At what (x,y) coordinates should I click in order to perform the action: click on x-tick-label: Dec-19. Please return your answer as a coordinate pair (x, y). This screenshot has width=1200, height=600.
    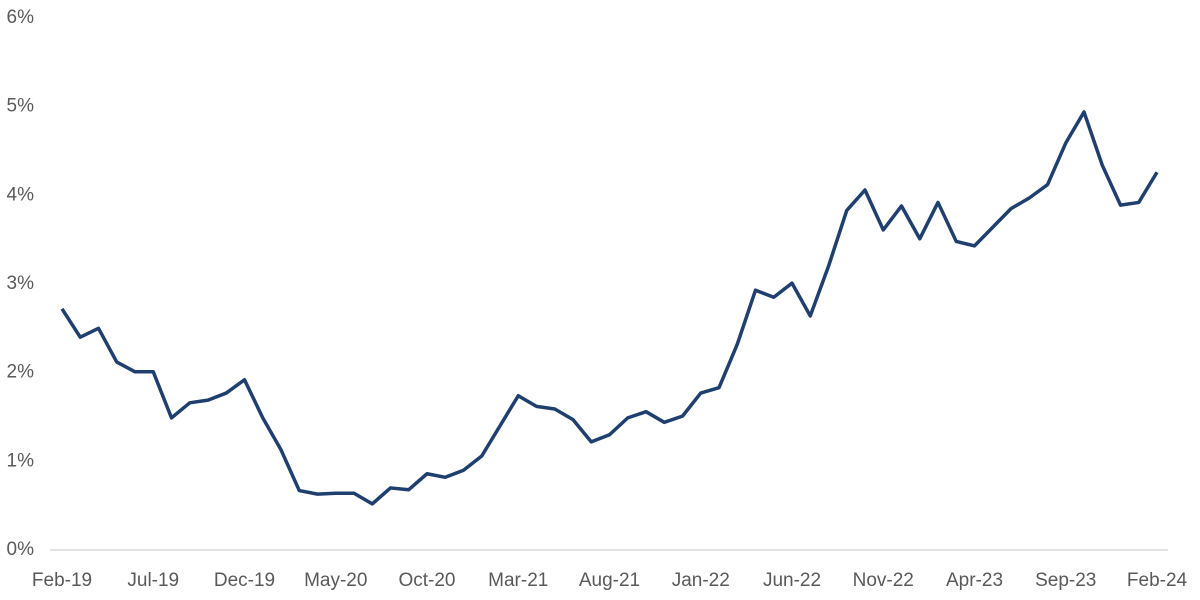
    Looking at the image, I should click on (244, 580).